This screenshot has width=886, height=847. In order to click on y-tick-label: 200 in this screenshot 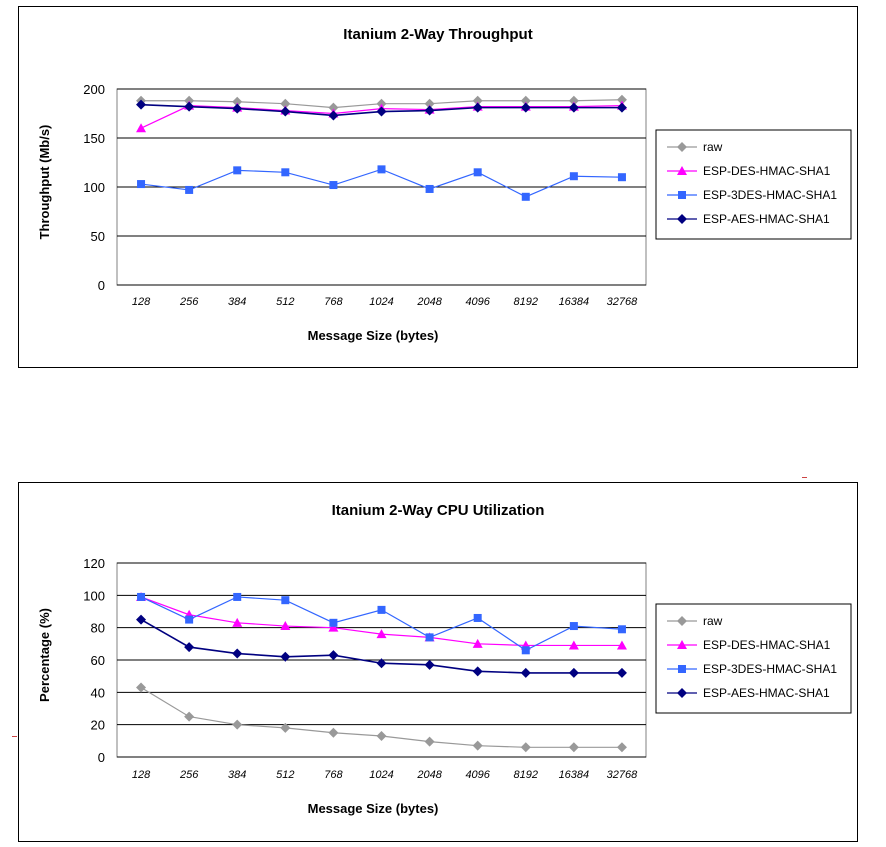, I will do `click(94, 89)`.